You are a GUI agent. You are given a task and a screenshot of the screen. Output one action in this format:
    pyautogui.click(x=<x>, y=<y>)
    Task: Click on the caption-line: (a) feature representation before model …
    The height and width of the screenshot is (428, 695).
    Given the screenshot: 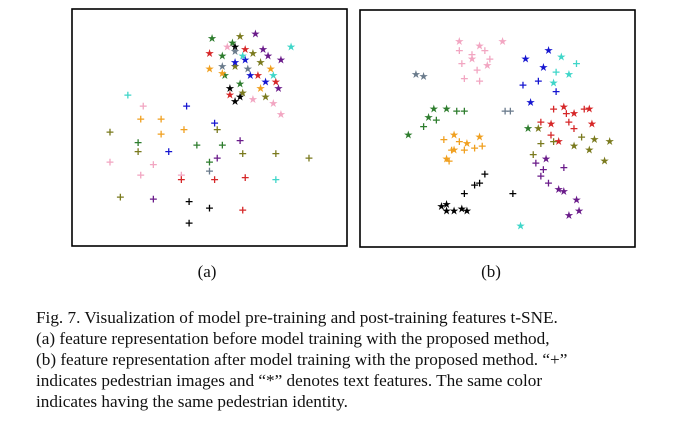 What is the action you would take?
    pyautogui.click(x=293, y=338)
    